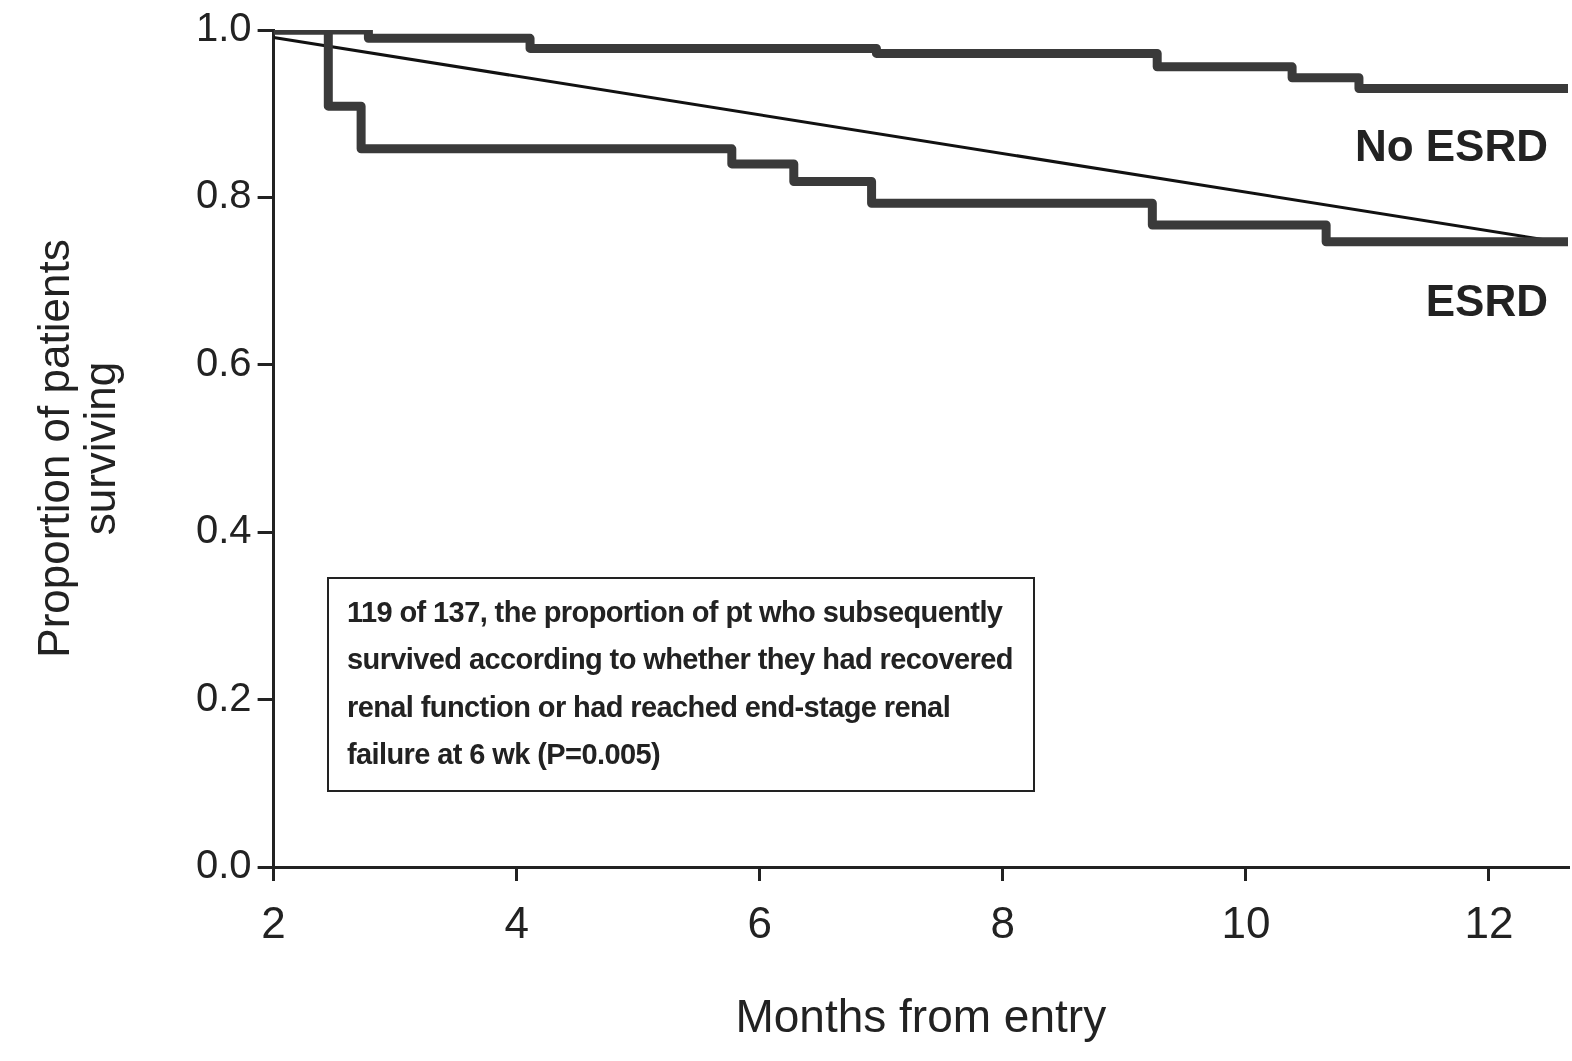 This screenshot has height=1061, width=1572. Describe the element at coordinates (760, 922) in the screenshot. I see `x-tick-label: 6` at that location.